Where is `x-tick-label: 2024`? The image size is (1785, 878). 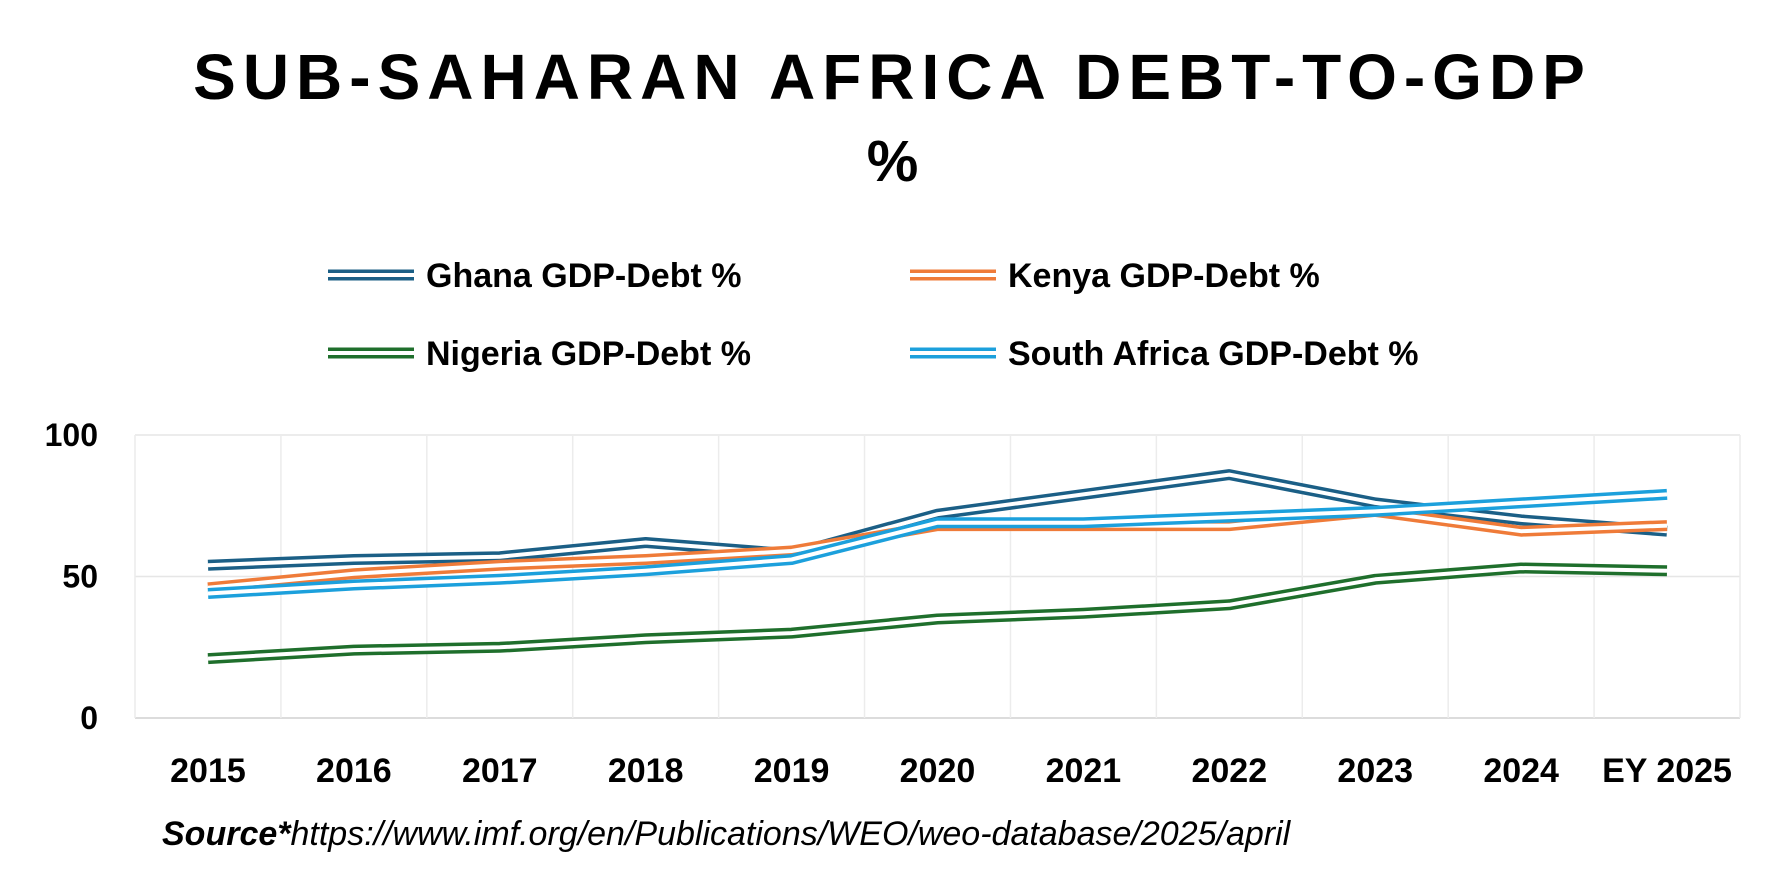
x-tick-label: 2024 is located at coordinates (1521, 771).